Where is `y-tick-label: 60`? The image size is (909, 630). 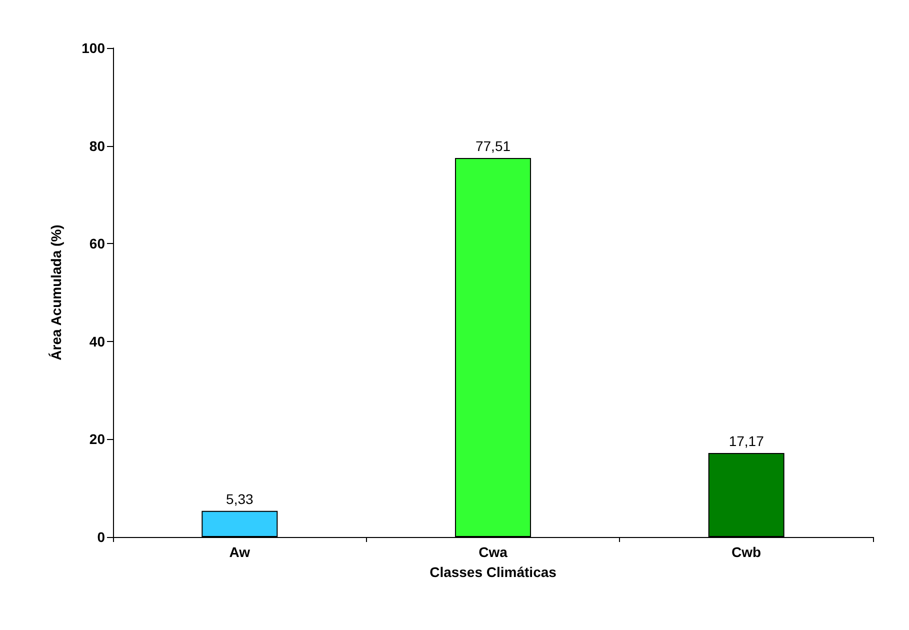 y-tick-label: 60 is located at coordinates (97, 244).